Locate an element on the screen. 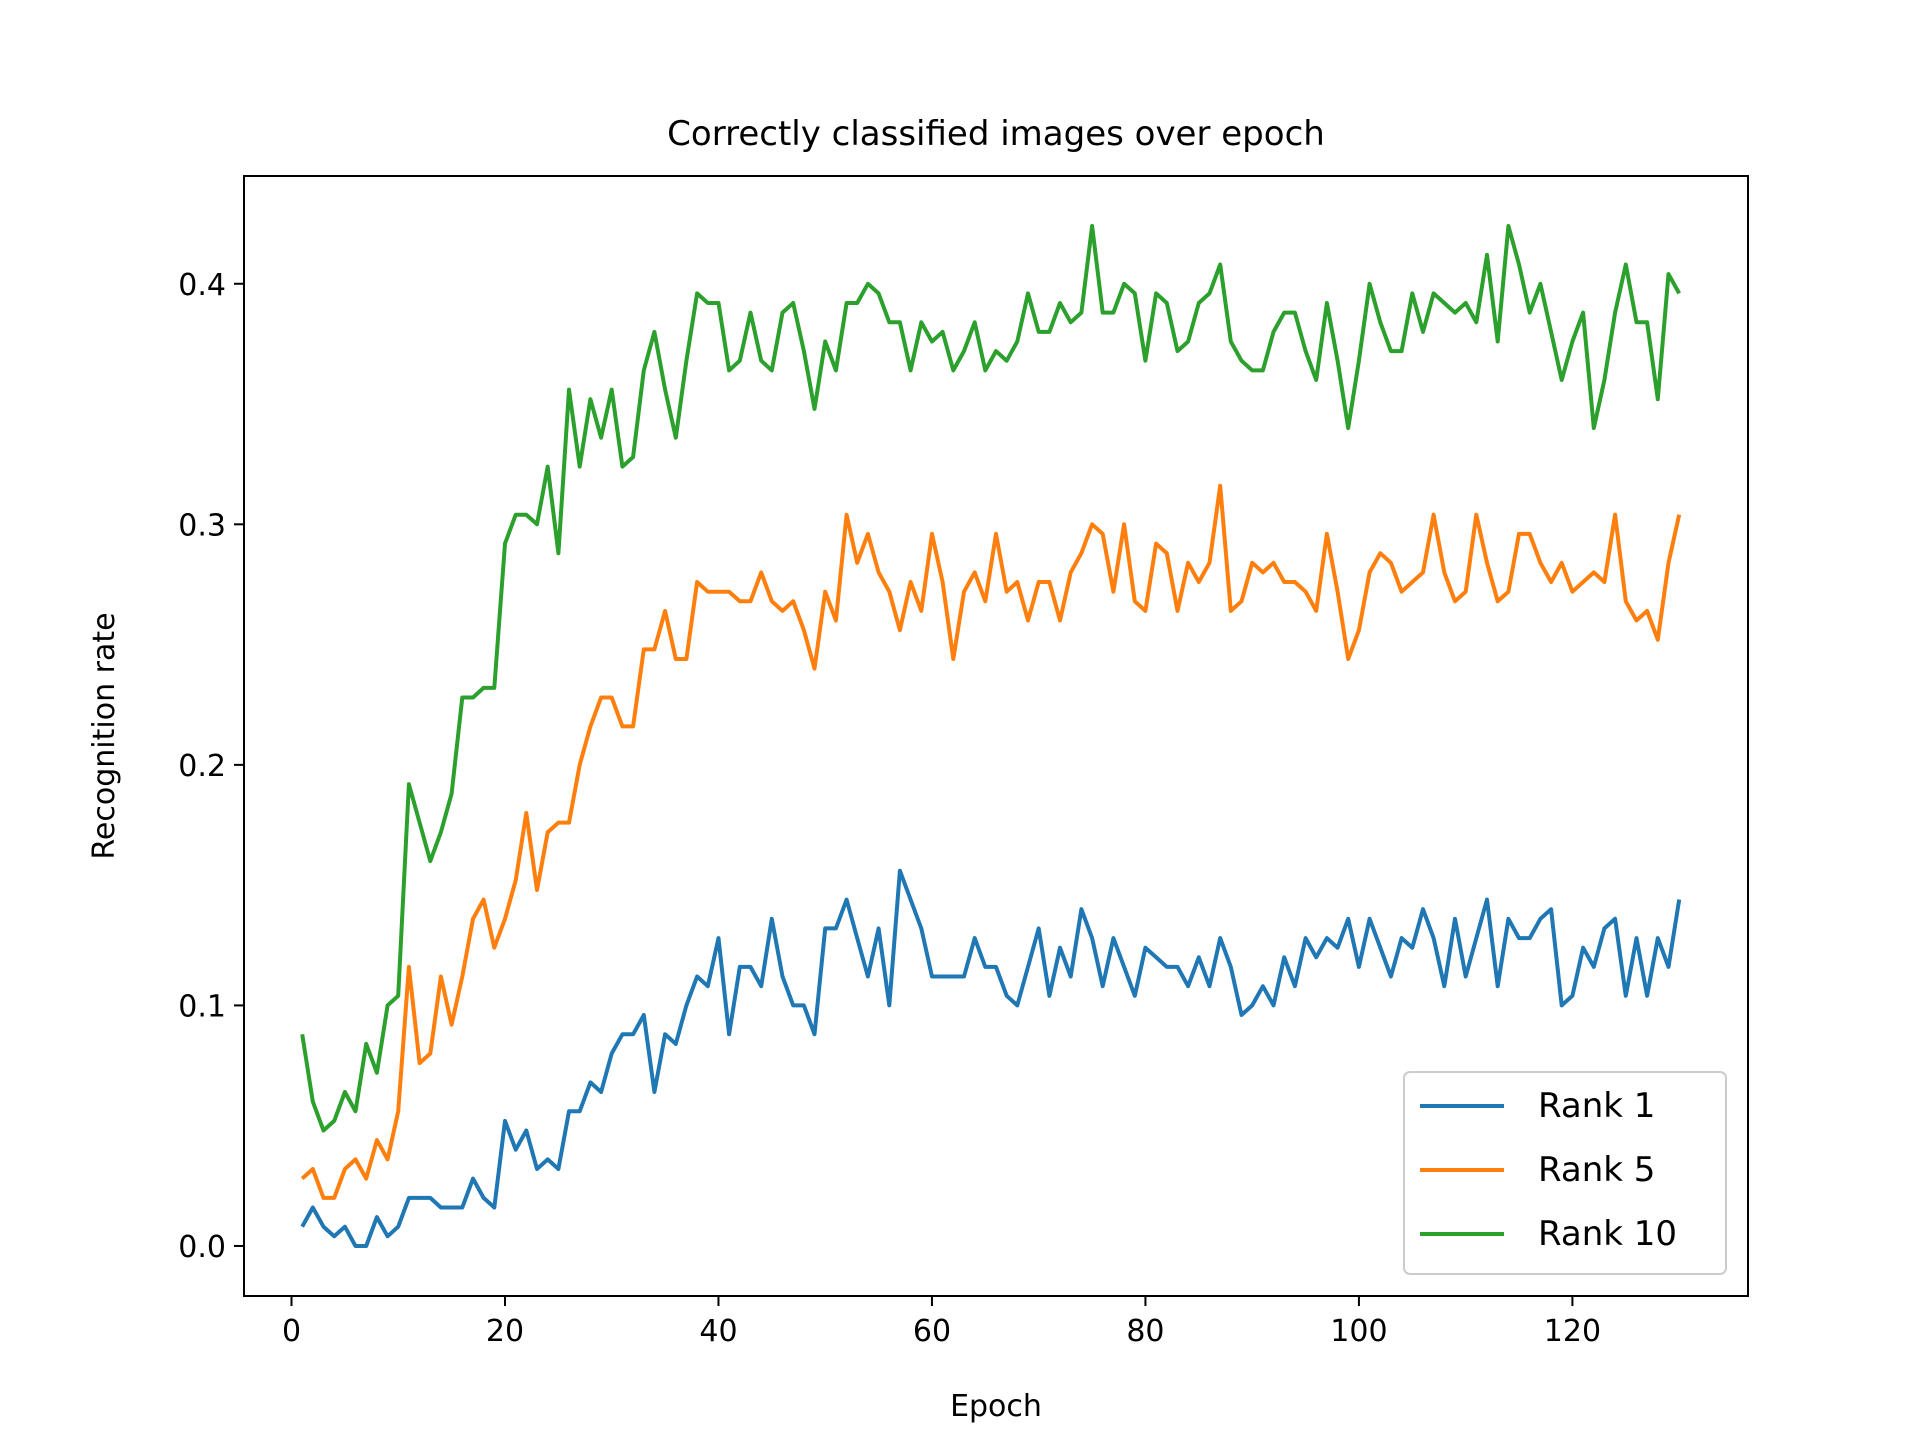  x-tick-label: 100 is located at coordinates (1358, 1331).